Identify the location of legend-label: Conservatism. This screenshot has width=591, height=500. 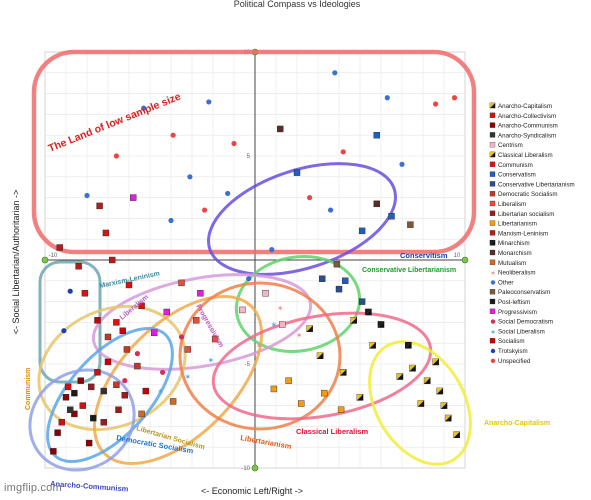
(517, 175).